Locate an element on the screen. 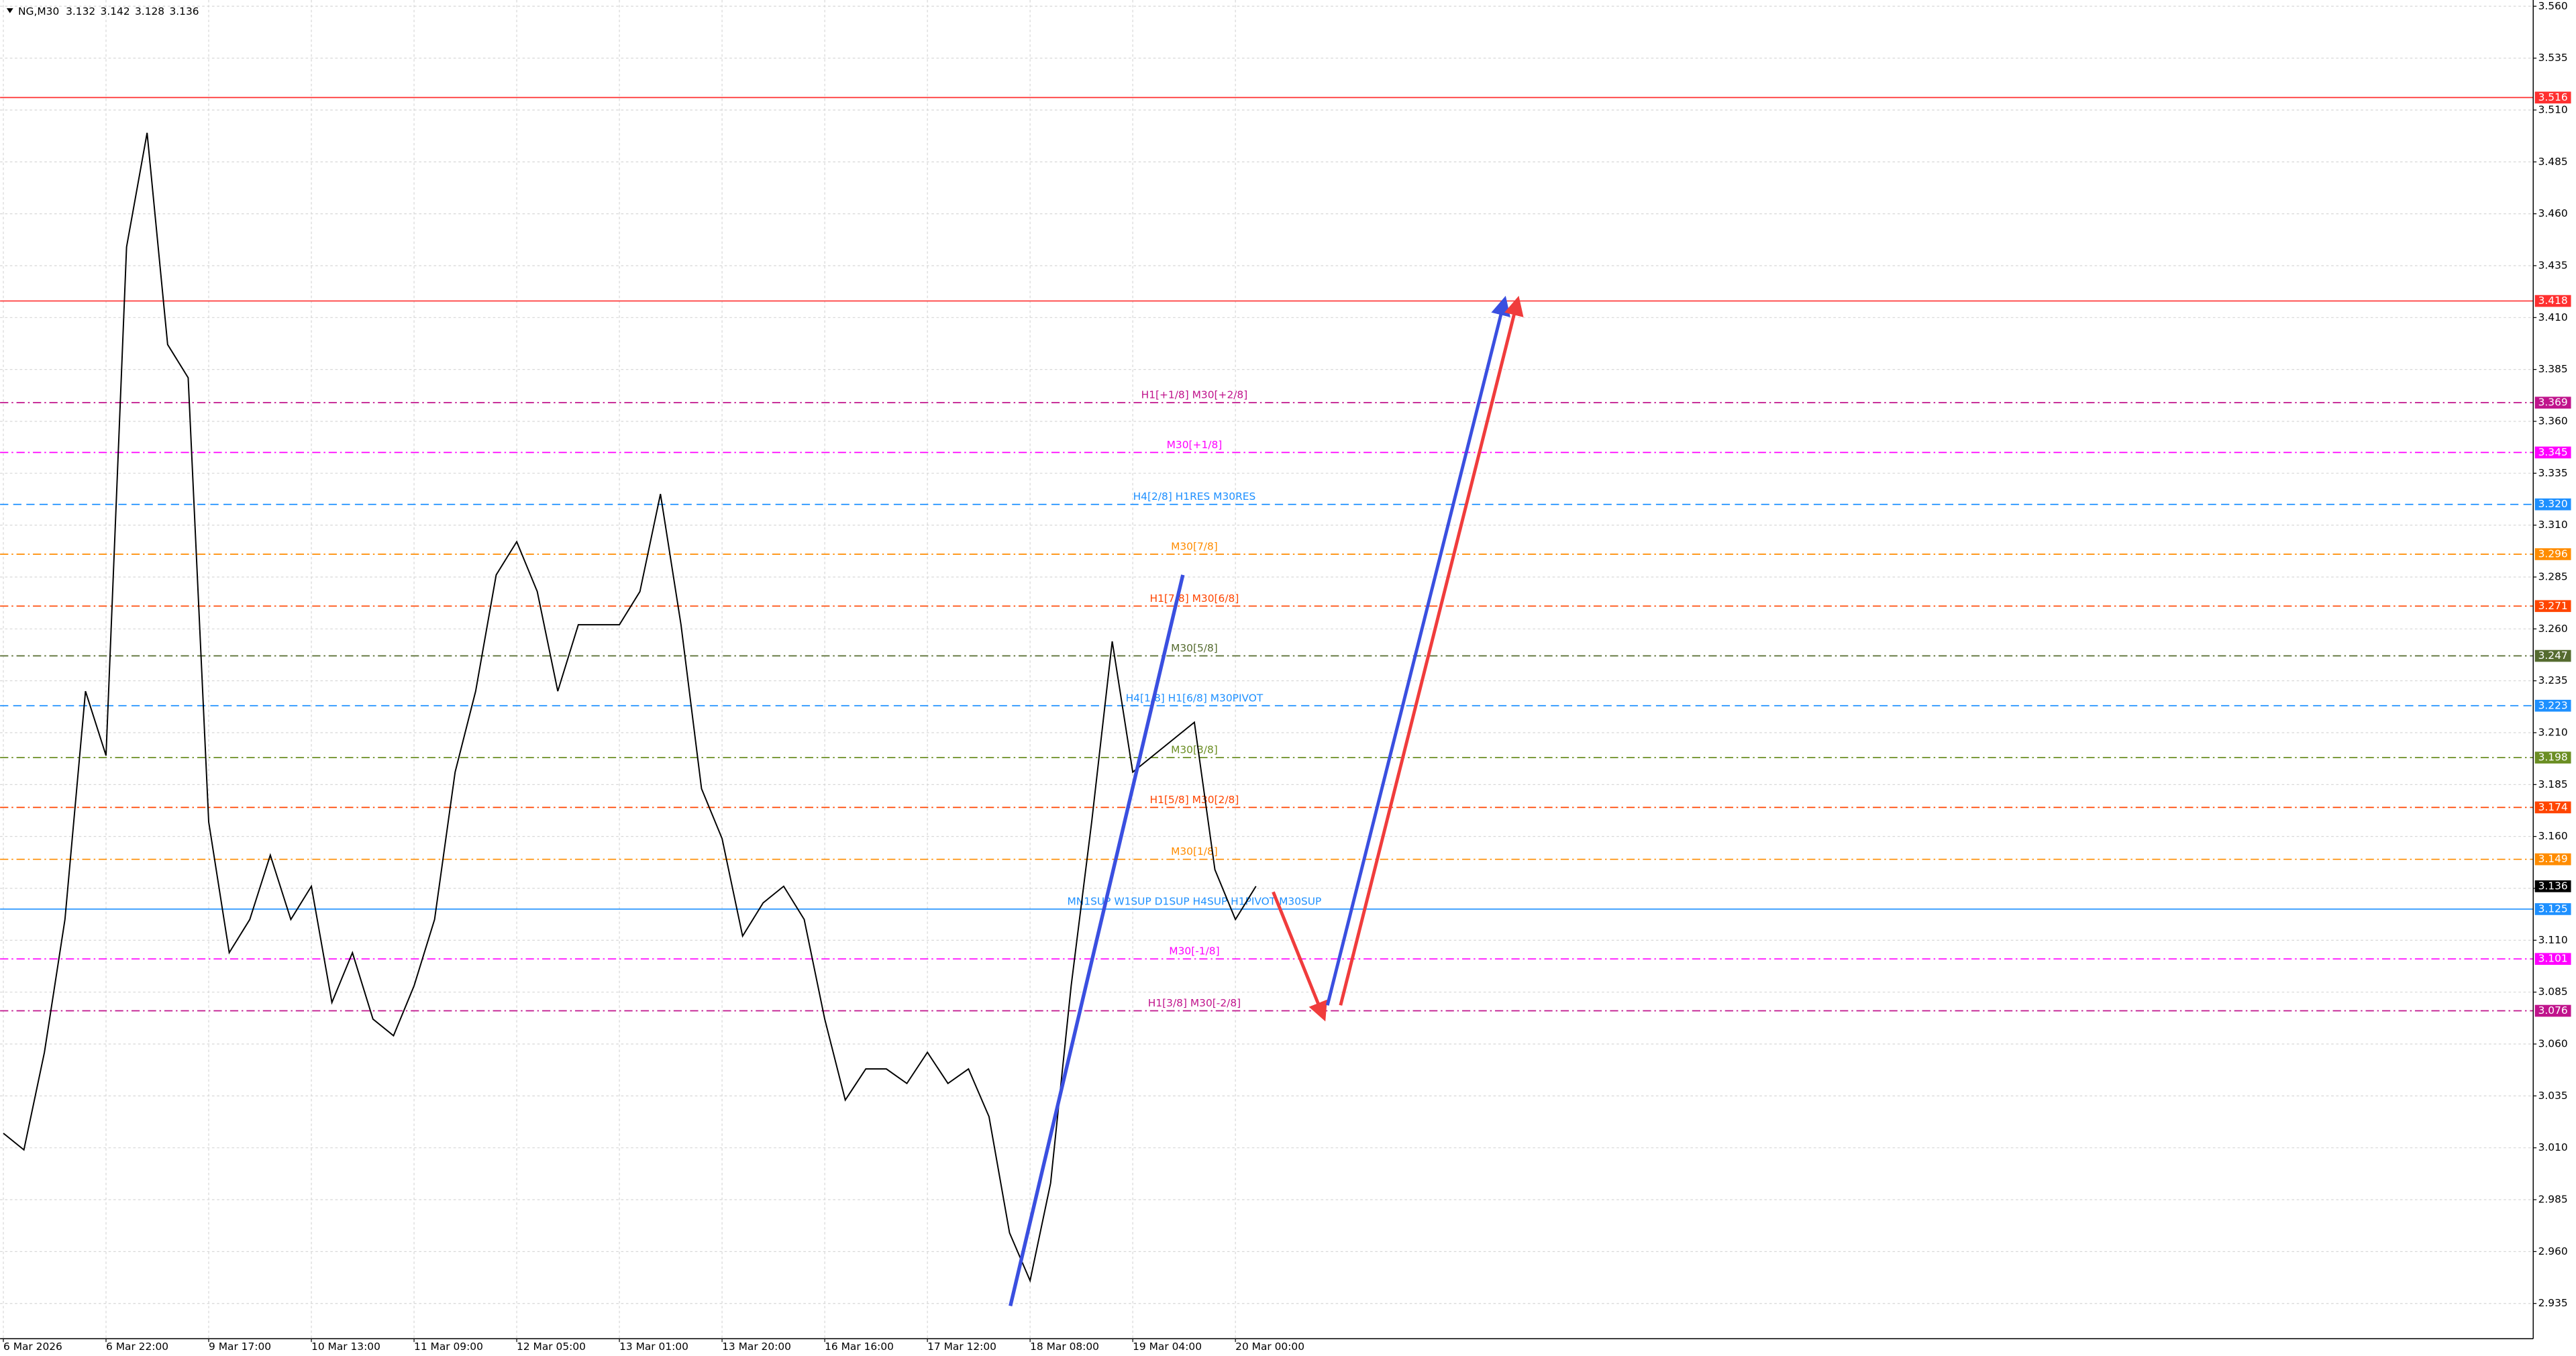  y-tick-label: 3.560 is located at coordinates (2553, 6).